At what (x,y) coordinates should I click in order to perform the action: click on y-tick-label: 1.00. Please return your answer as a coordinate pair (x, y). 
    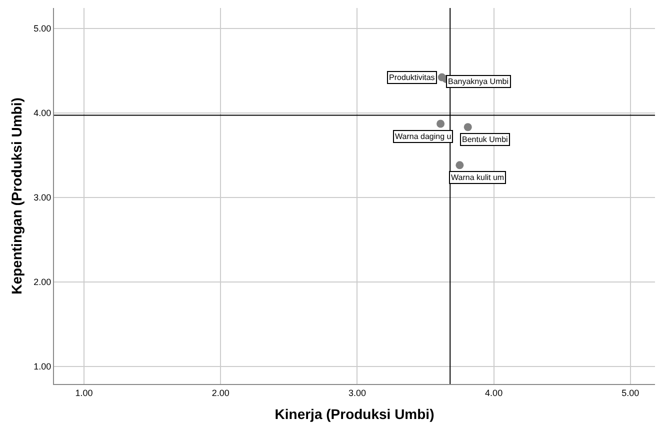
    Looking at the image, I should click on (43, 366).